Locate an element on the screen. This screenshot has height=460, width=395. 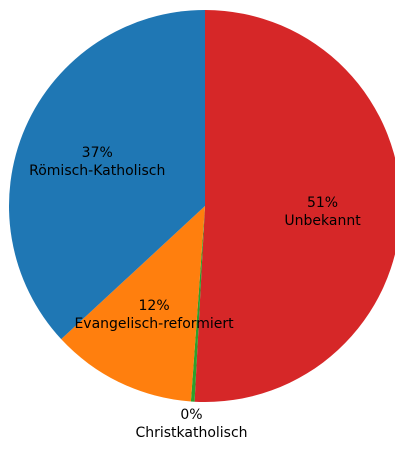
pie-pct-label-christkatholisch: 0% is located at coordinates (191, 415).